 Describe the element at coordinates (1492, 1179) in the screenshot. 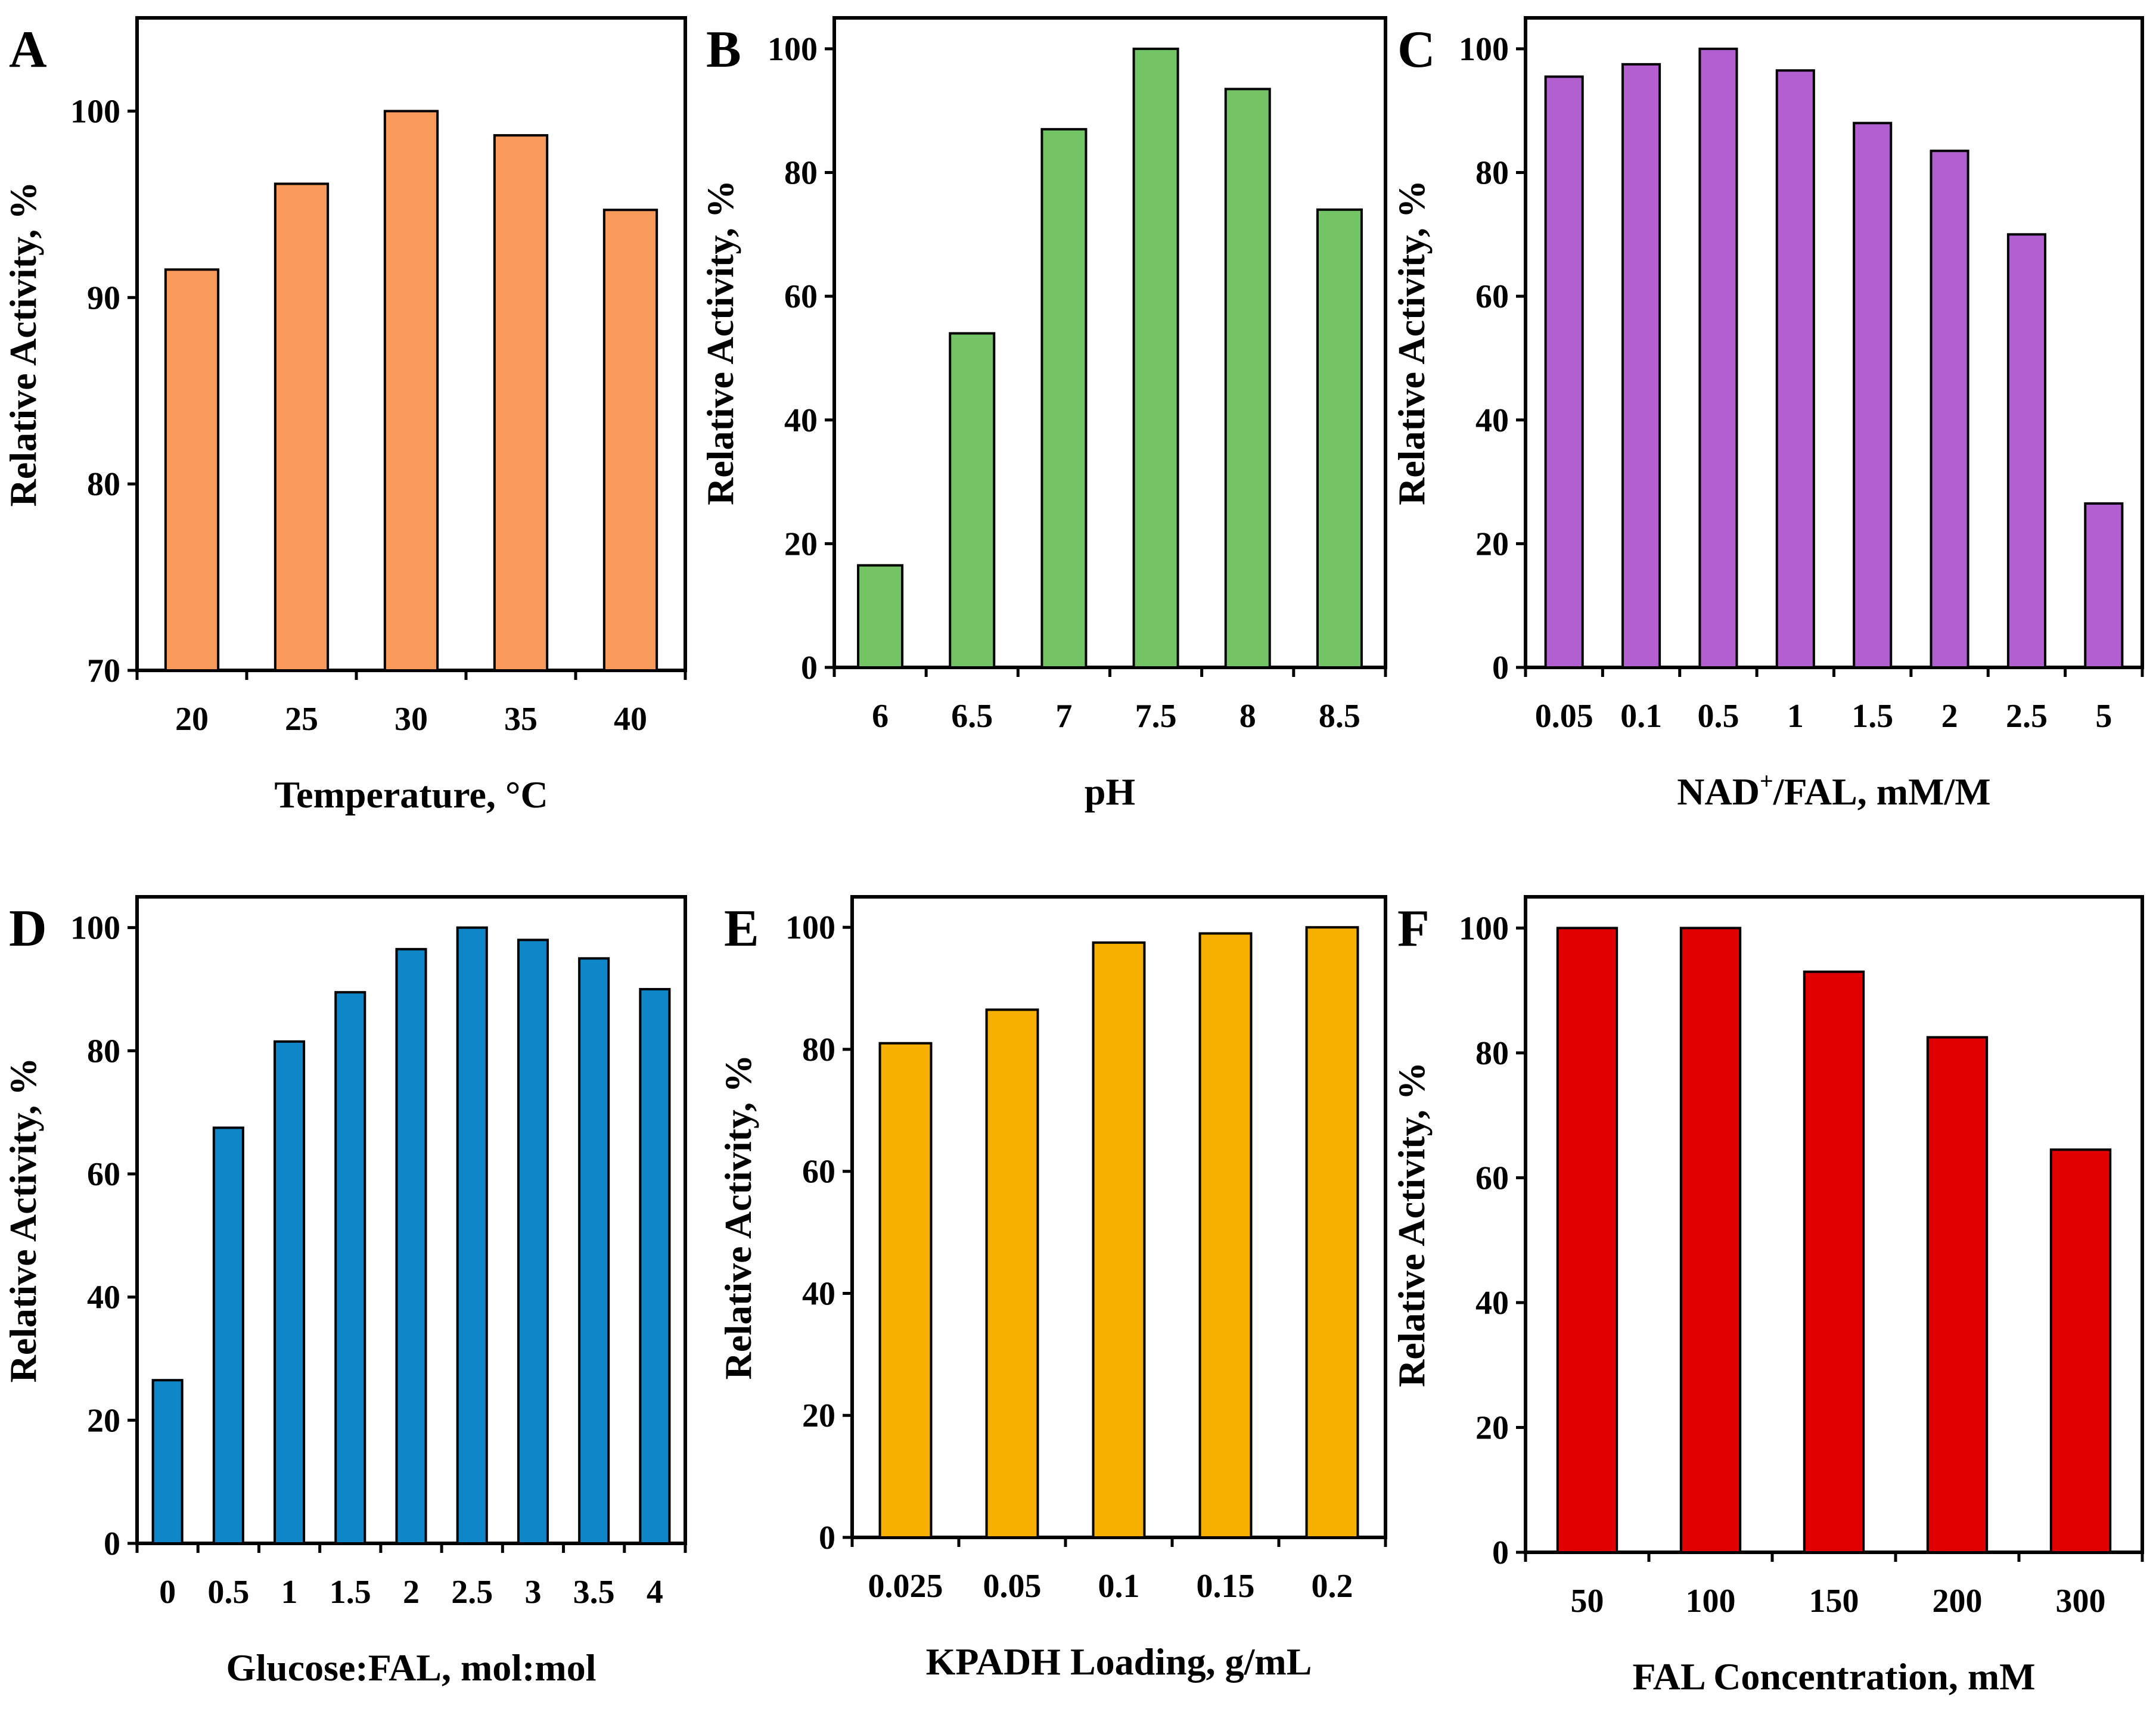

I see `y-tick-label-f: 60` at that location.